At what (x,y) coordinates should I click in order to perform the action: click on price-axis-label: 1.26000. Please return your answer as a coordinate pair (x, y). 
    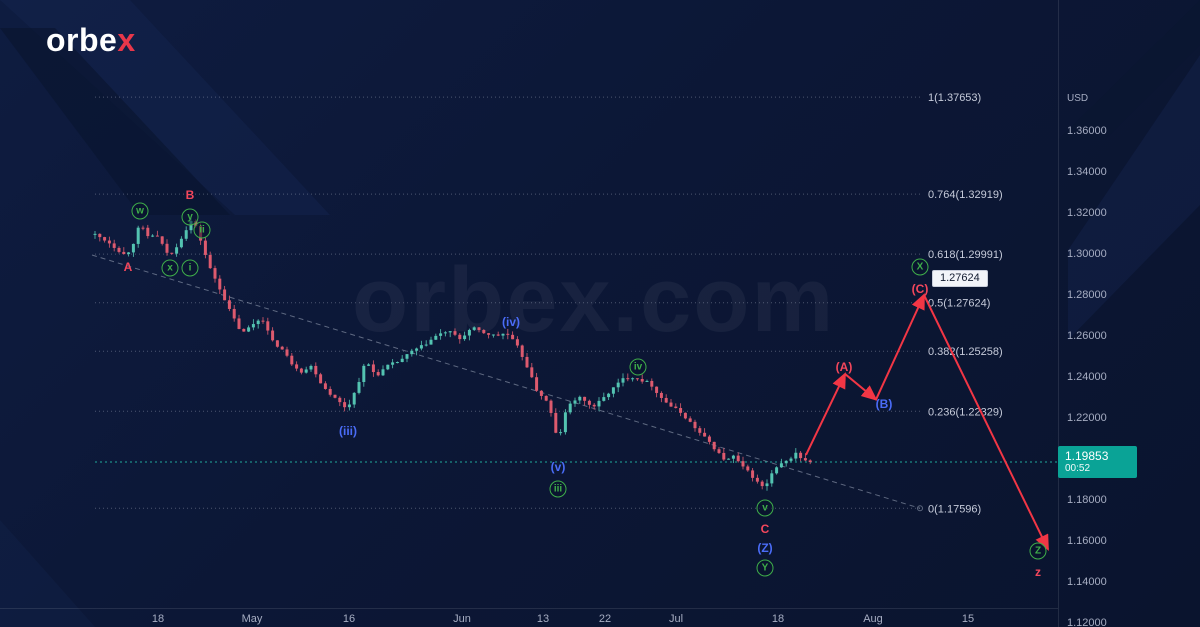
    Looking at the image, I should click on (1087, 336).